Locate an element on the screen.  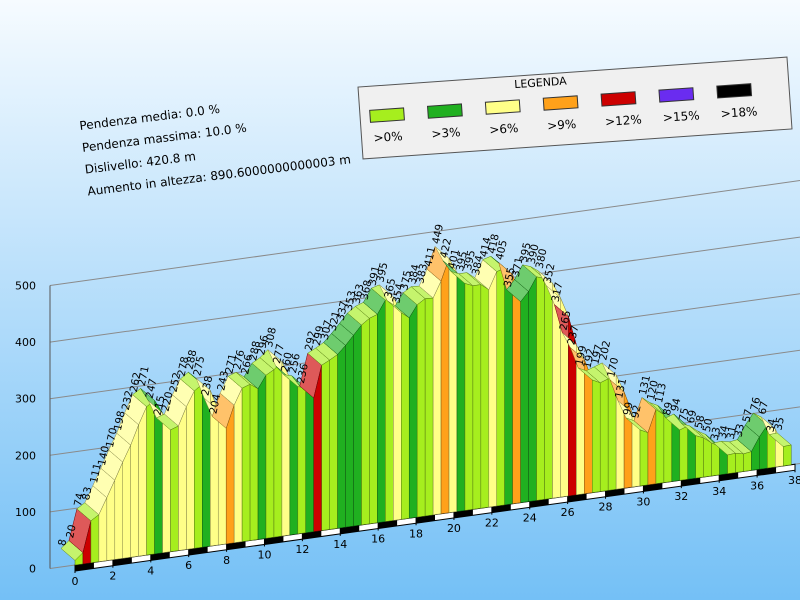
point-label: 383 is located at coordinates (422, 274).